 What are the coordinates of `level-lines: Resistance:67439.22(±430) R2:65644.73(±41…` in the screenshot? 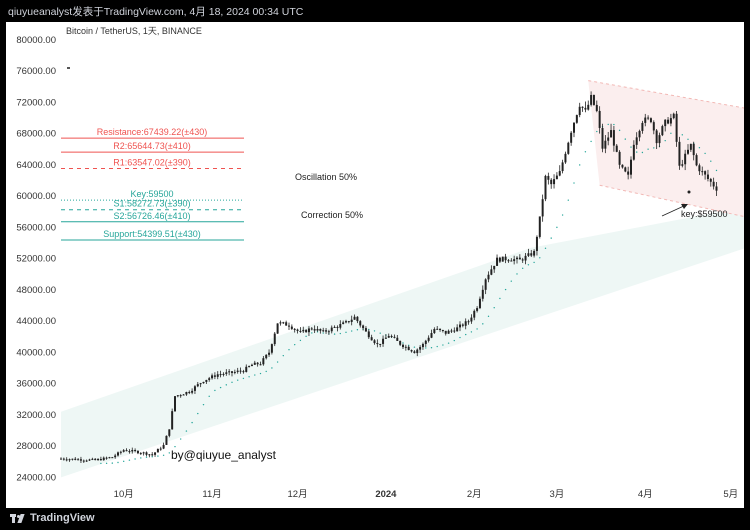 It's located at (152, 184).